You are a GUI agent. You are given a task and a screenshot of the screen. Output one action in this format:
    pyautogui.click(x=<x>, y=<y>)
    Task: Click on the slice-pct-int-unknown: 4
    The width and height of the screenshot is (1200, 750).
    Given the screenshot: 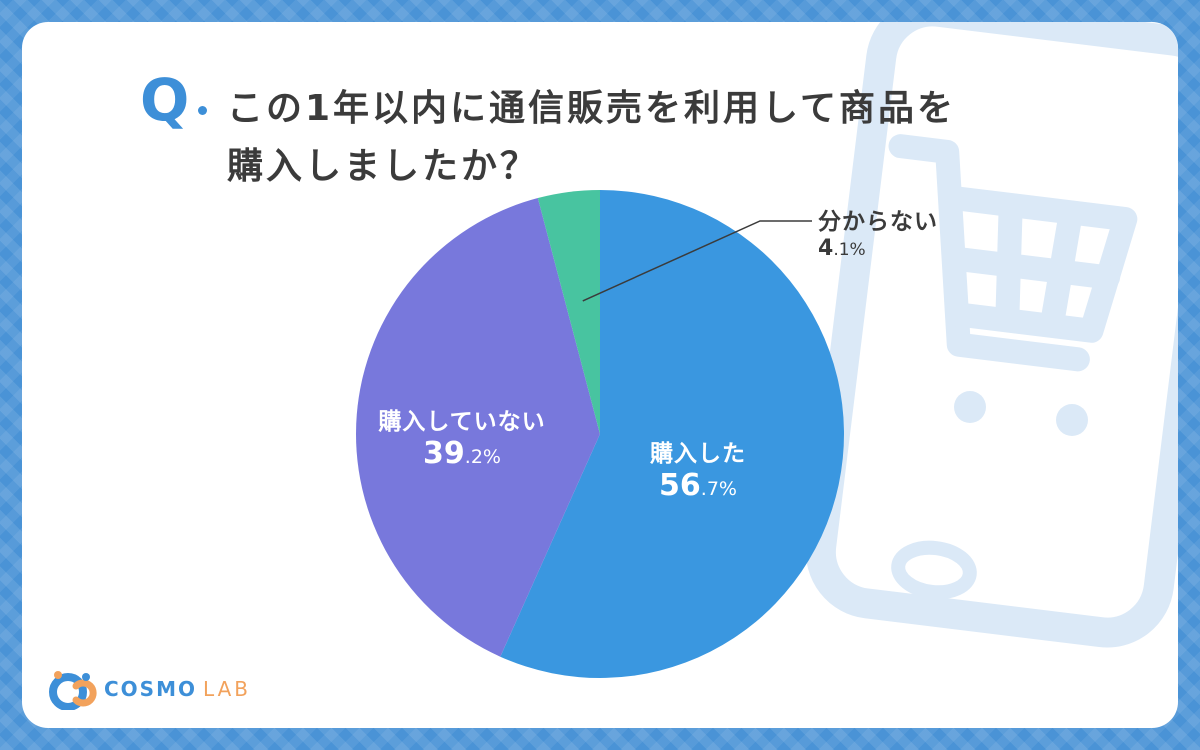 What is the action you would take?
    pyautogui.click(x=826, y=248)
    